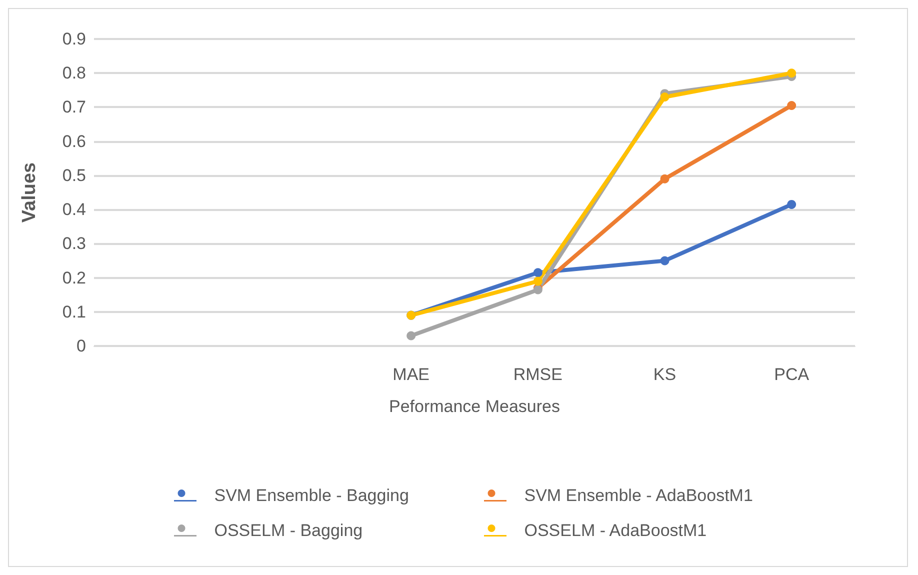 Image resolution: width=918 pixels, height=575 pixels. Describe the element at coordinates (615, 530) in the screenshot. I see `legend-label: OSSELM - AdaBoostM1` at that location.